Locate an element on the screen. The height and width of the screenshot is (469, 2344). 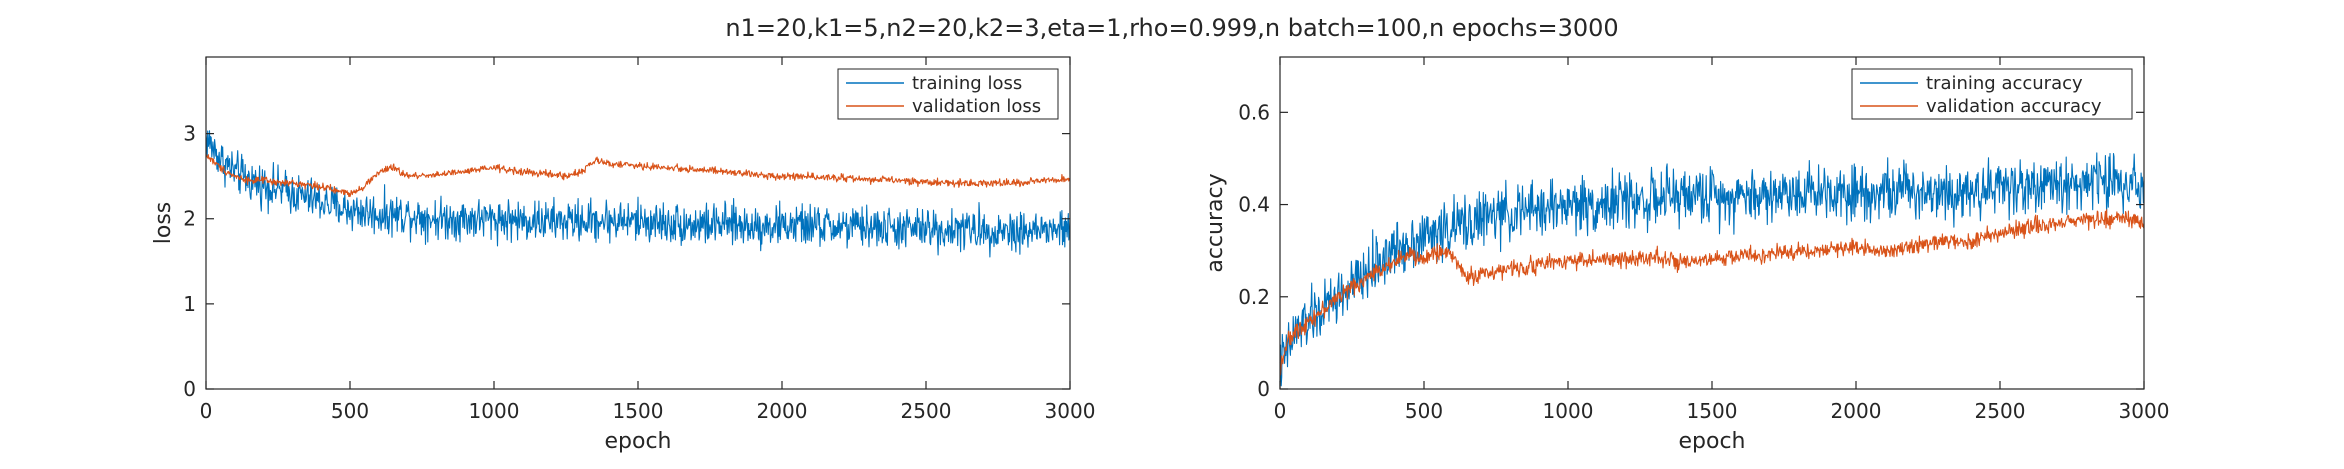
series-line-validation-accuracy is located at coordinates (1712, 292).